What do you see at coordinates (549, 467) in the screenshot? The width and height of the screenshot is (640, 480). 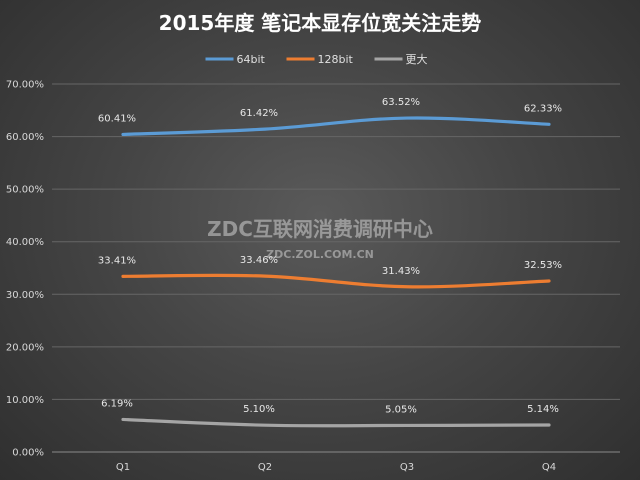 I see `x-tick-label: Q4` at bounding box center [549, 467].